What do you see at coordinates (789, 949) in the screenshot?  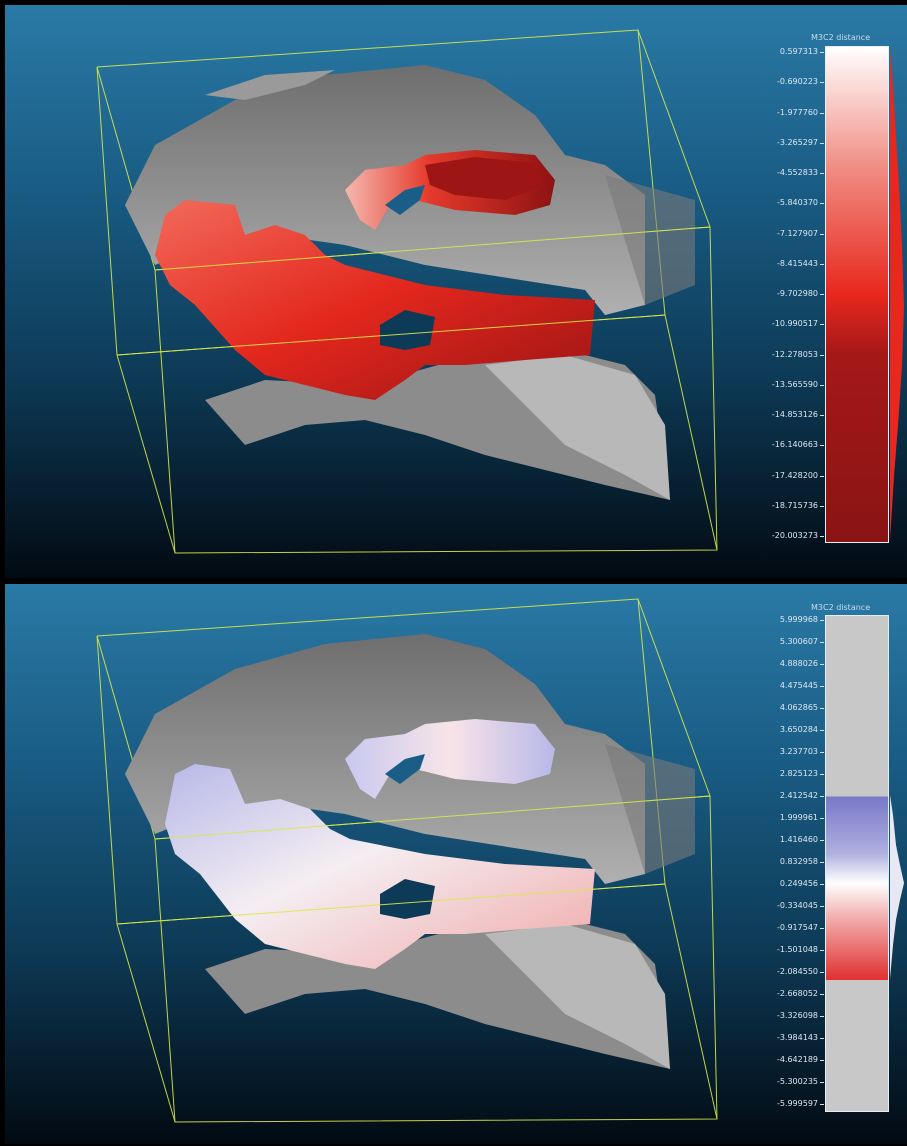 I see `scale-tick-label: -1.501048` at bounding box center [789, 949].